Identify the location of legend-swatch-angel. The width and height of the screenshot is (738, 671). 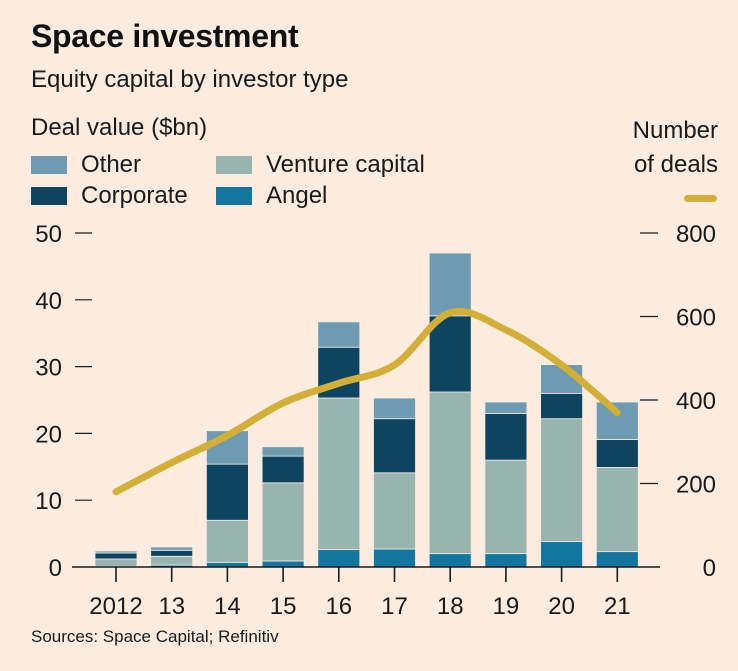
(234, 195).